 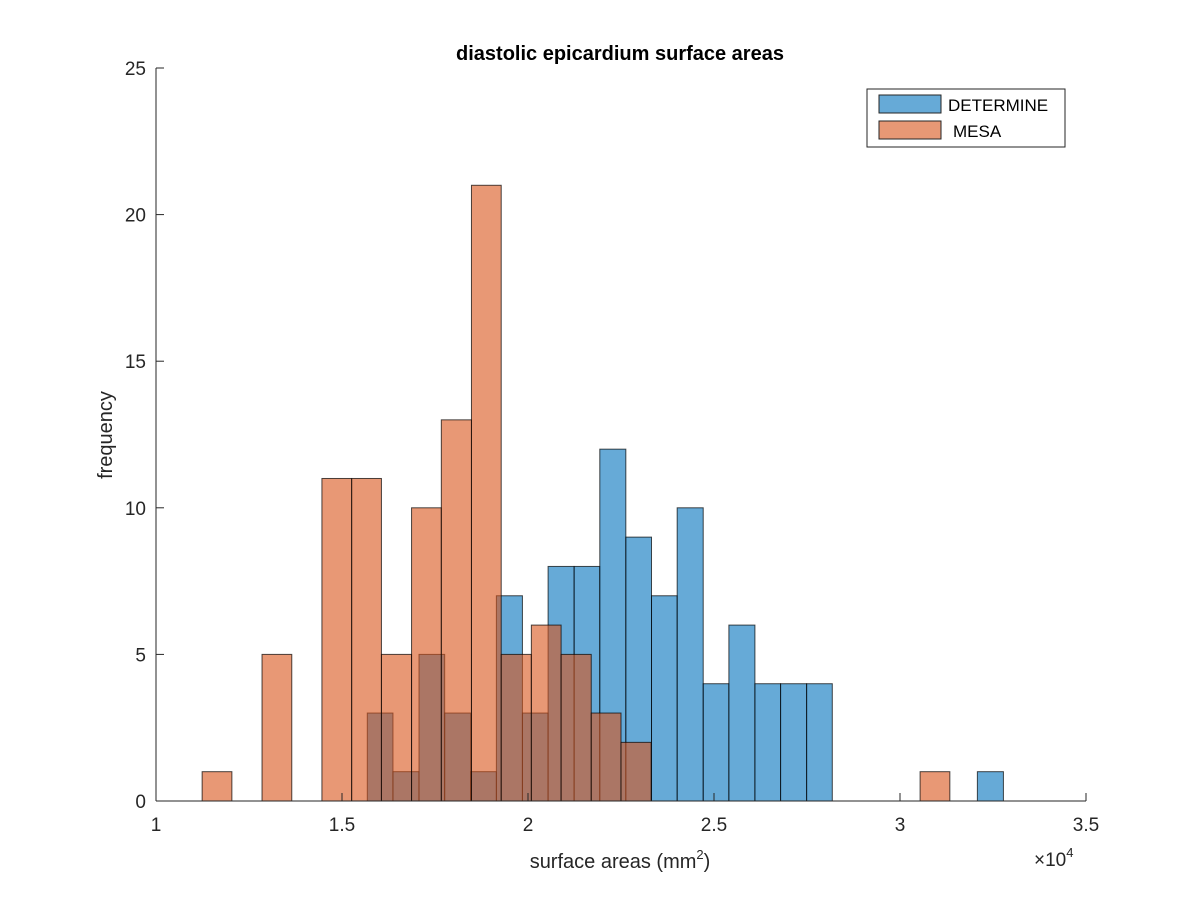 What do you see at coordinates (528, 825) in the screenshot?
I see `x-tick-label: 2` at bounding box center [528, 825].